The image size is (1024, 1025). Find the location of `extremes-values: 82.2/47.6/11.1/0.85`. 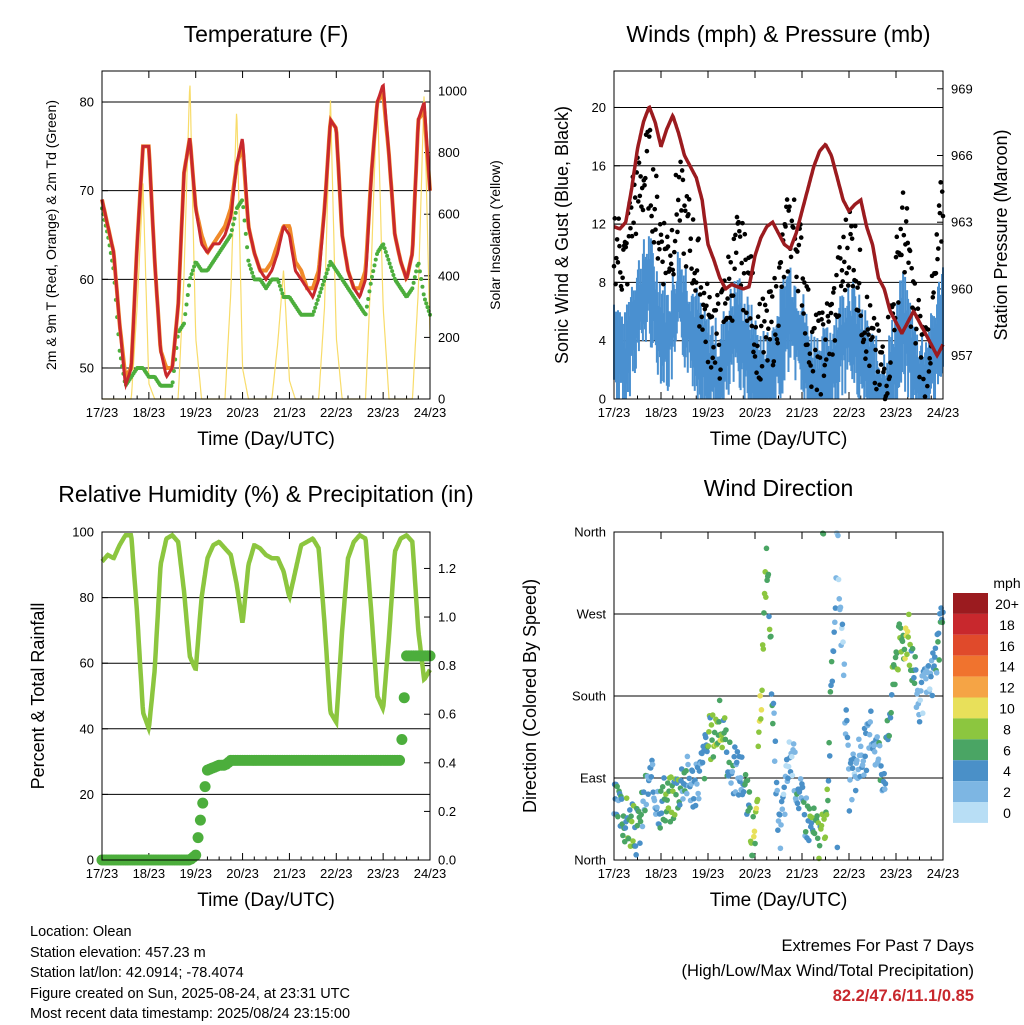

extremes-values: 82.2/47.6/11.1/0.85 is located at coordinates (903, 996).